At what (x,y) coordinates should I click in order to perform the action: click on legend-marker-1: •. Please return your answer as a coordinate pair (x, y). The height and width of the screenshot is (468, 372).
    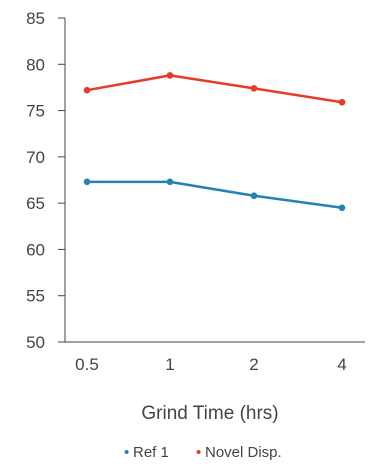
    Looking at the image, I should click on (198, 452).